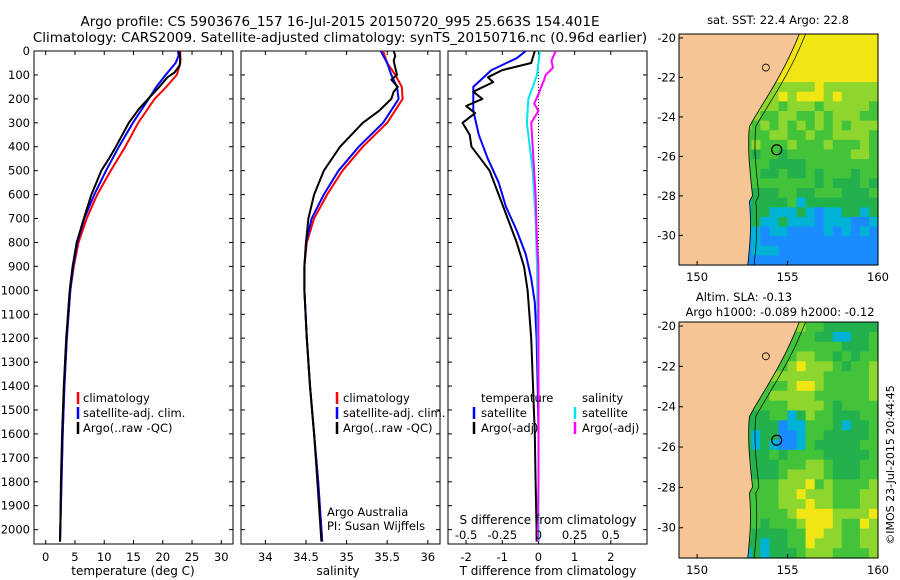  Describe the element at coordinates (779, 312) in the screenshot. I see `sla-map-title-2: Argo h1000: -0.089 h2000: -0.12` at that location.